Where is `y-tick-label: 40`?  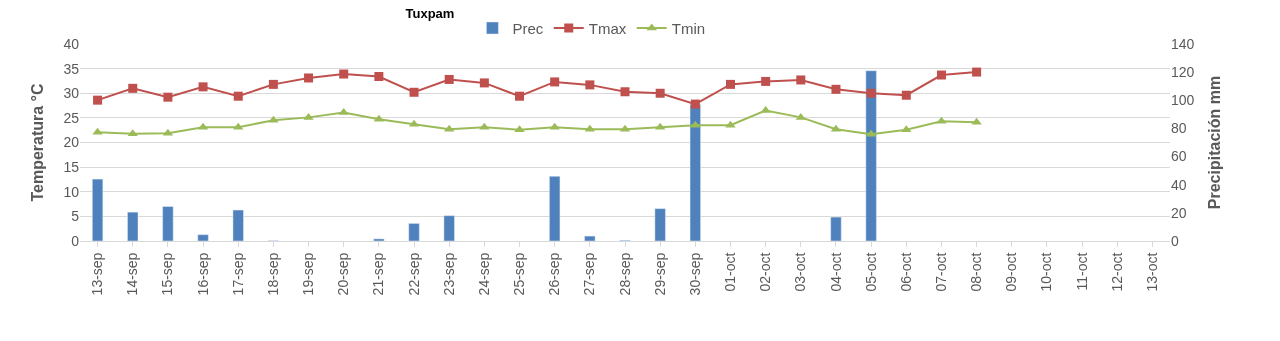
y-tick-label: 40 is located at coordinates (71, 43).